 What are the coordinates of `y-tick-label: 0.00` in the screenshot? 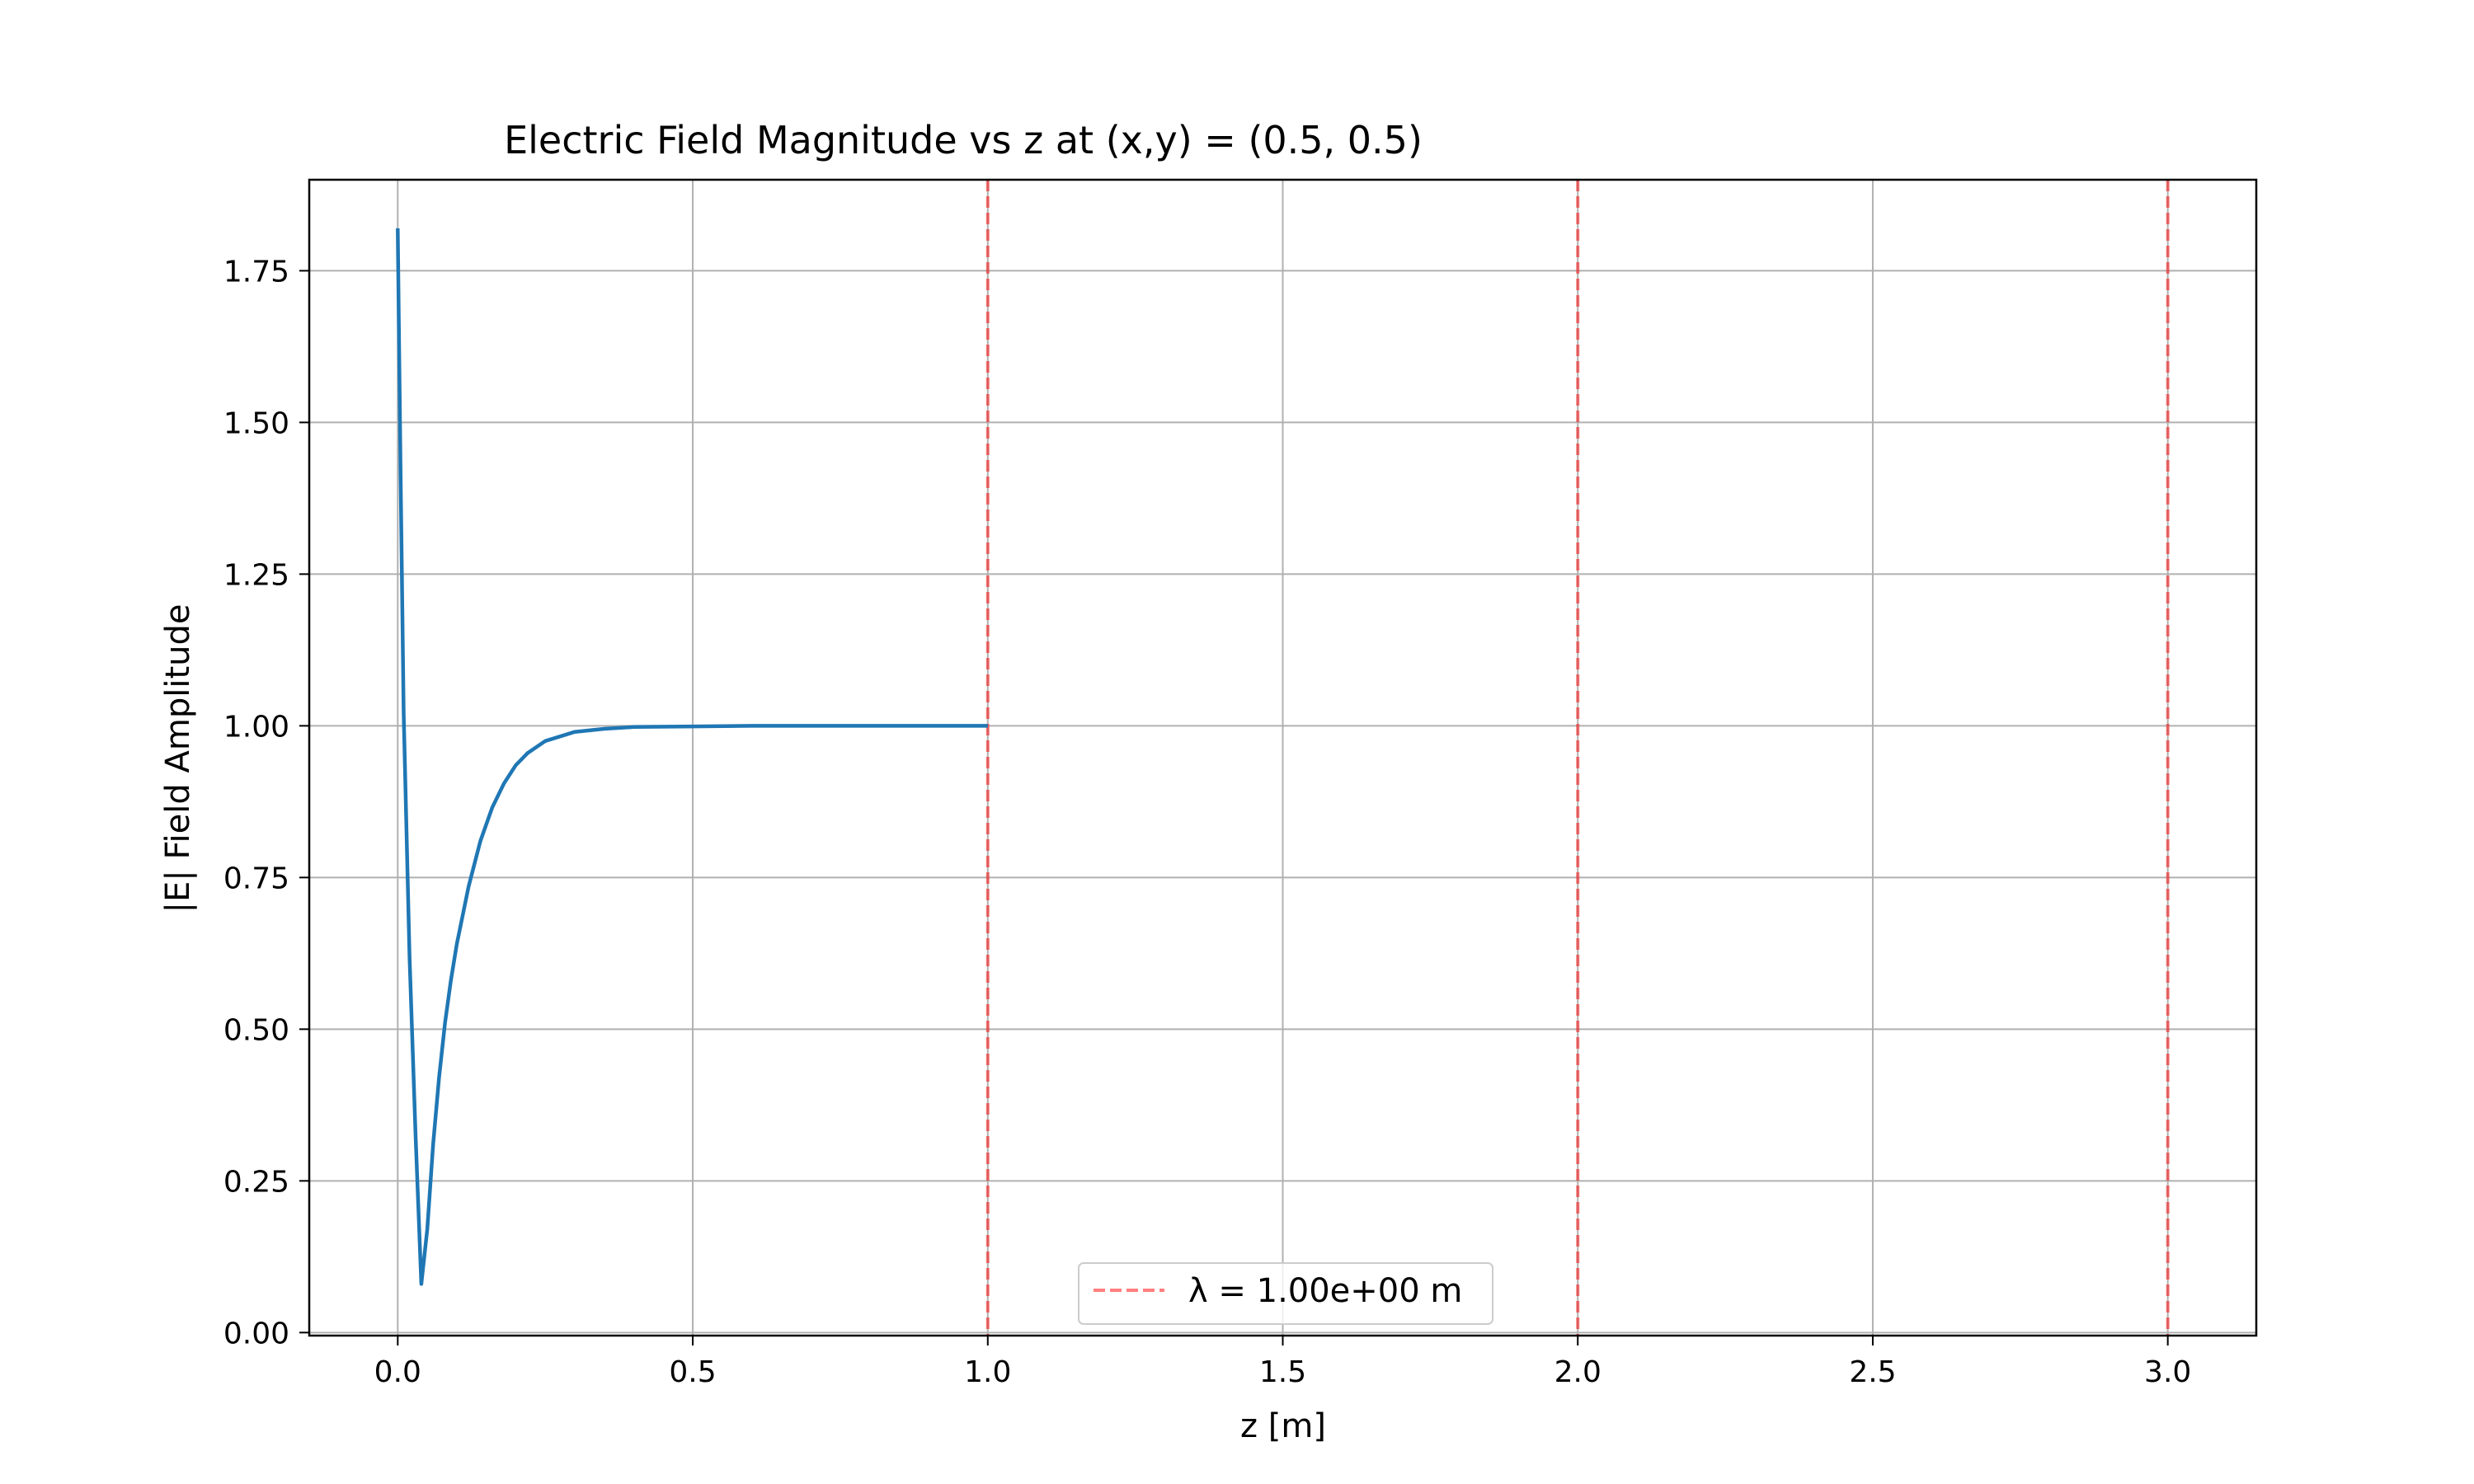 It's located at (256, 1333).